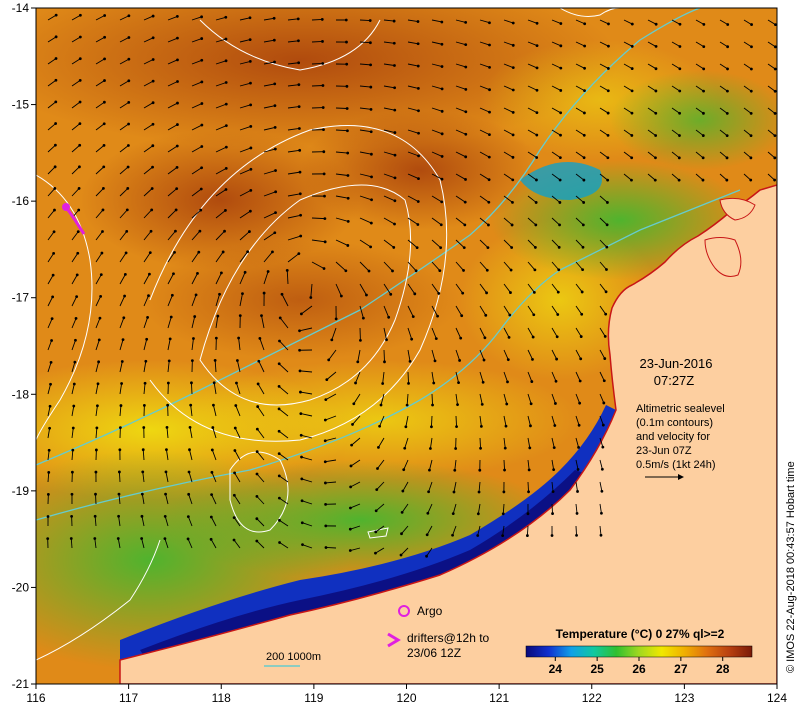 This screenshot has width=800, height=710. What do you see at coordinates (791, 567) in the screenshot?
I see `credit-text: © IMOS 22-Aug-2018 00:43:57 Hobart time` at bounding box center [791, 567].